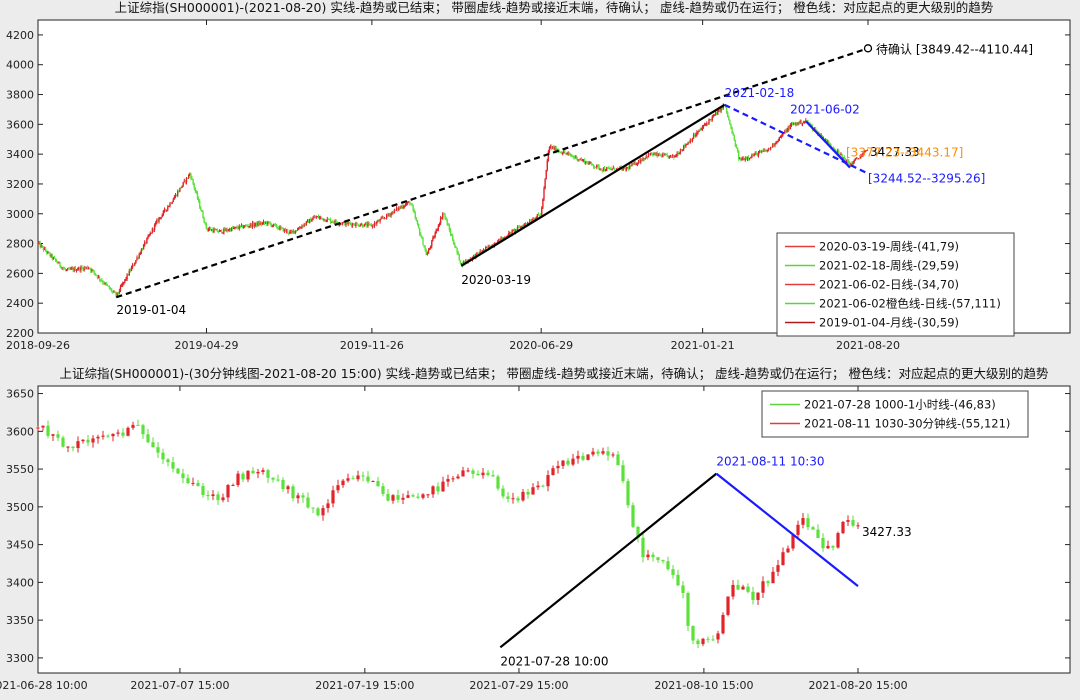 The width and height of the screenshot is (1080, 700). What do you see at coordinates (926, 179) in the screenshot?
I see `annotation-label: [3244.52--3295.26]` at bounding box center [926, 179].